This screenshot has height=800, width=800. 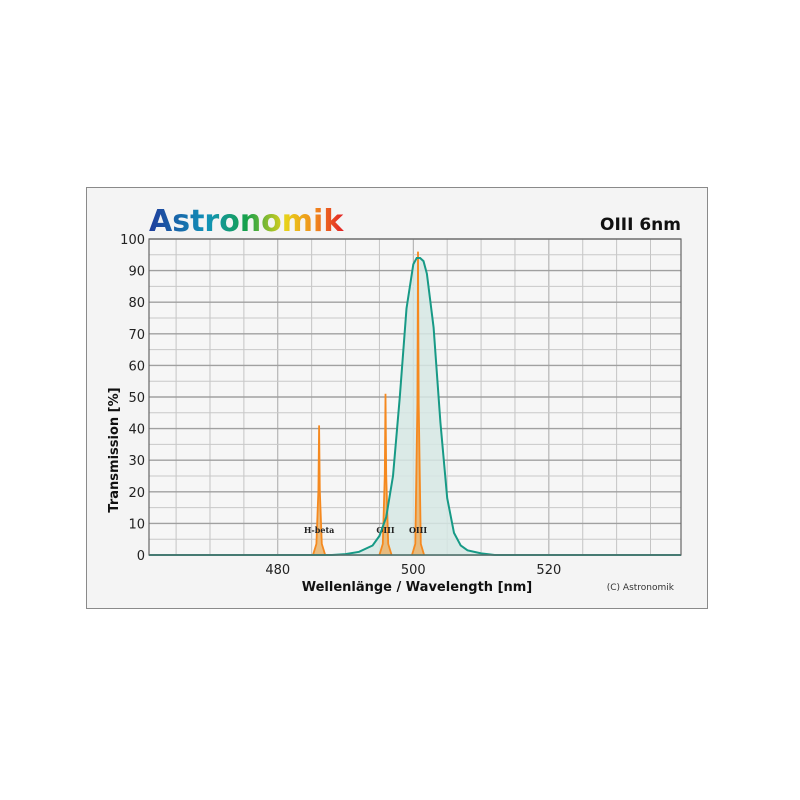 What do you see at coordinates (417, 587) in the screenshot?
I see `x-axis-label: Wellenlänge / Wavelength [nm]` at bounding box center [417, 587].